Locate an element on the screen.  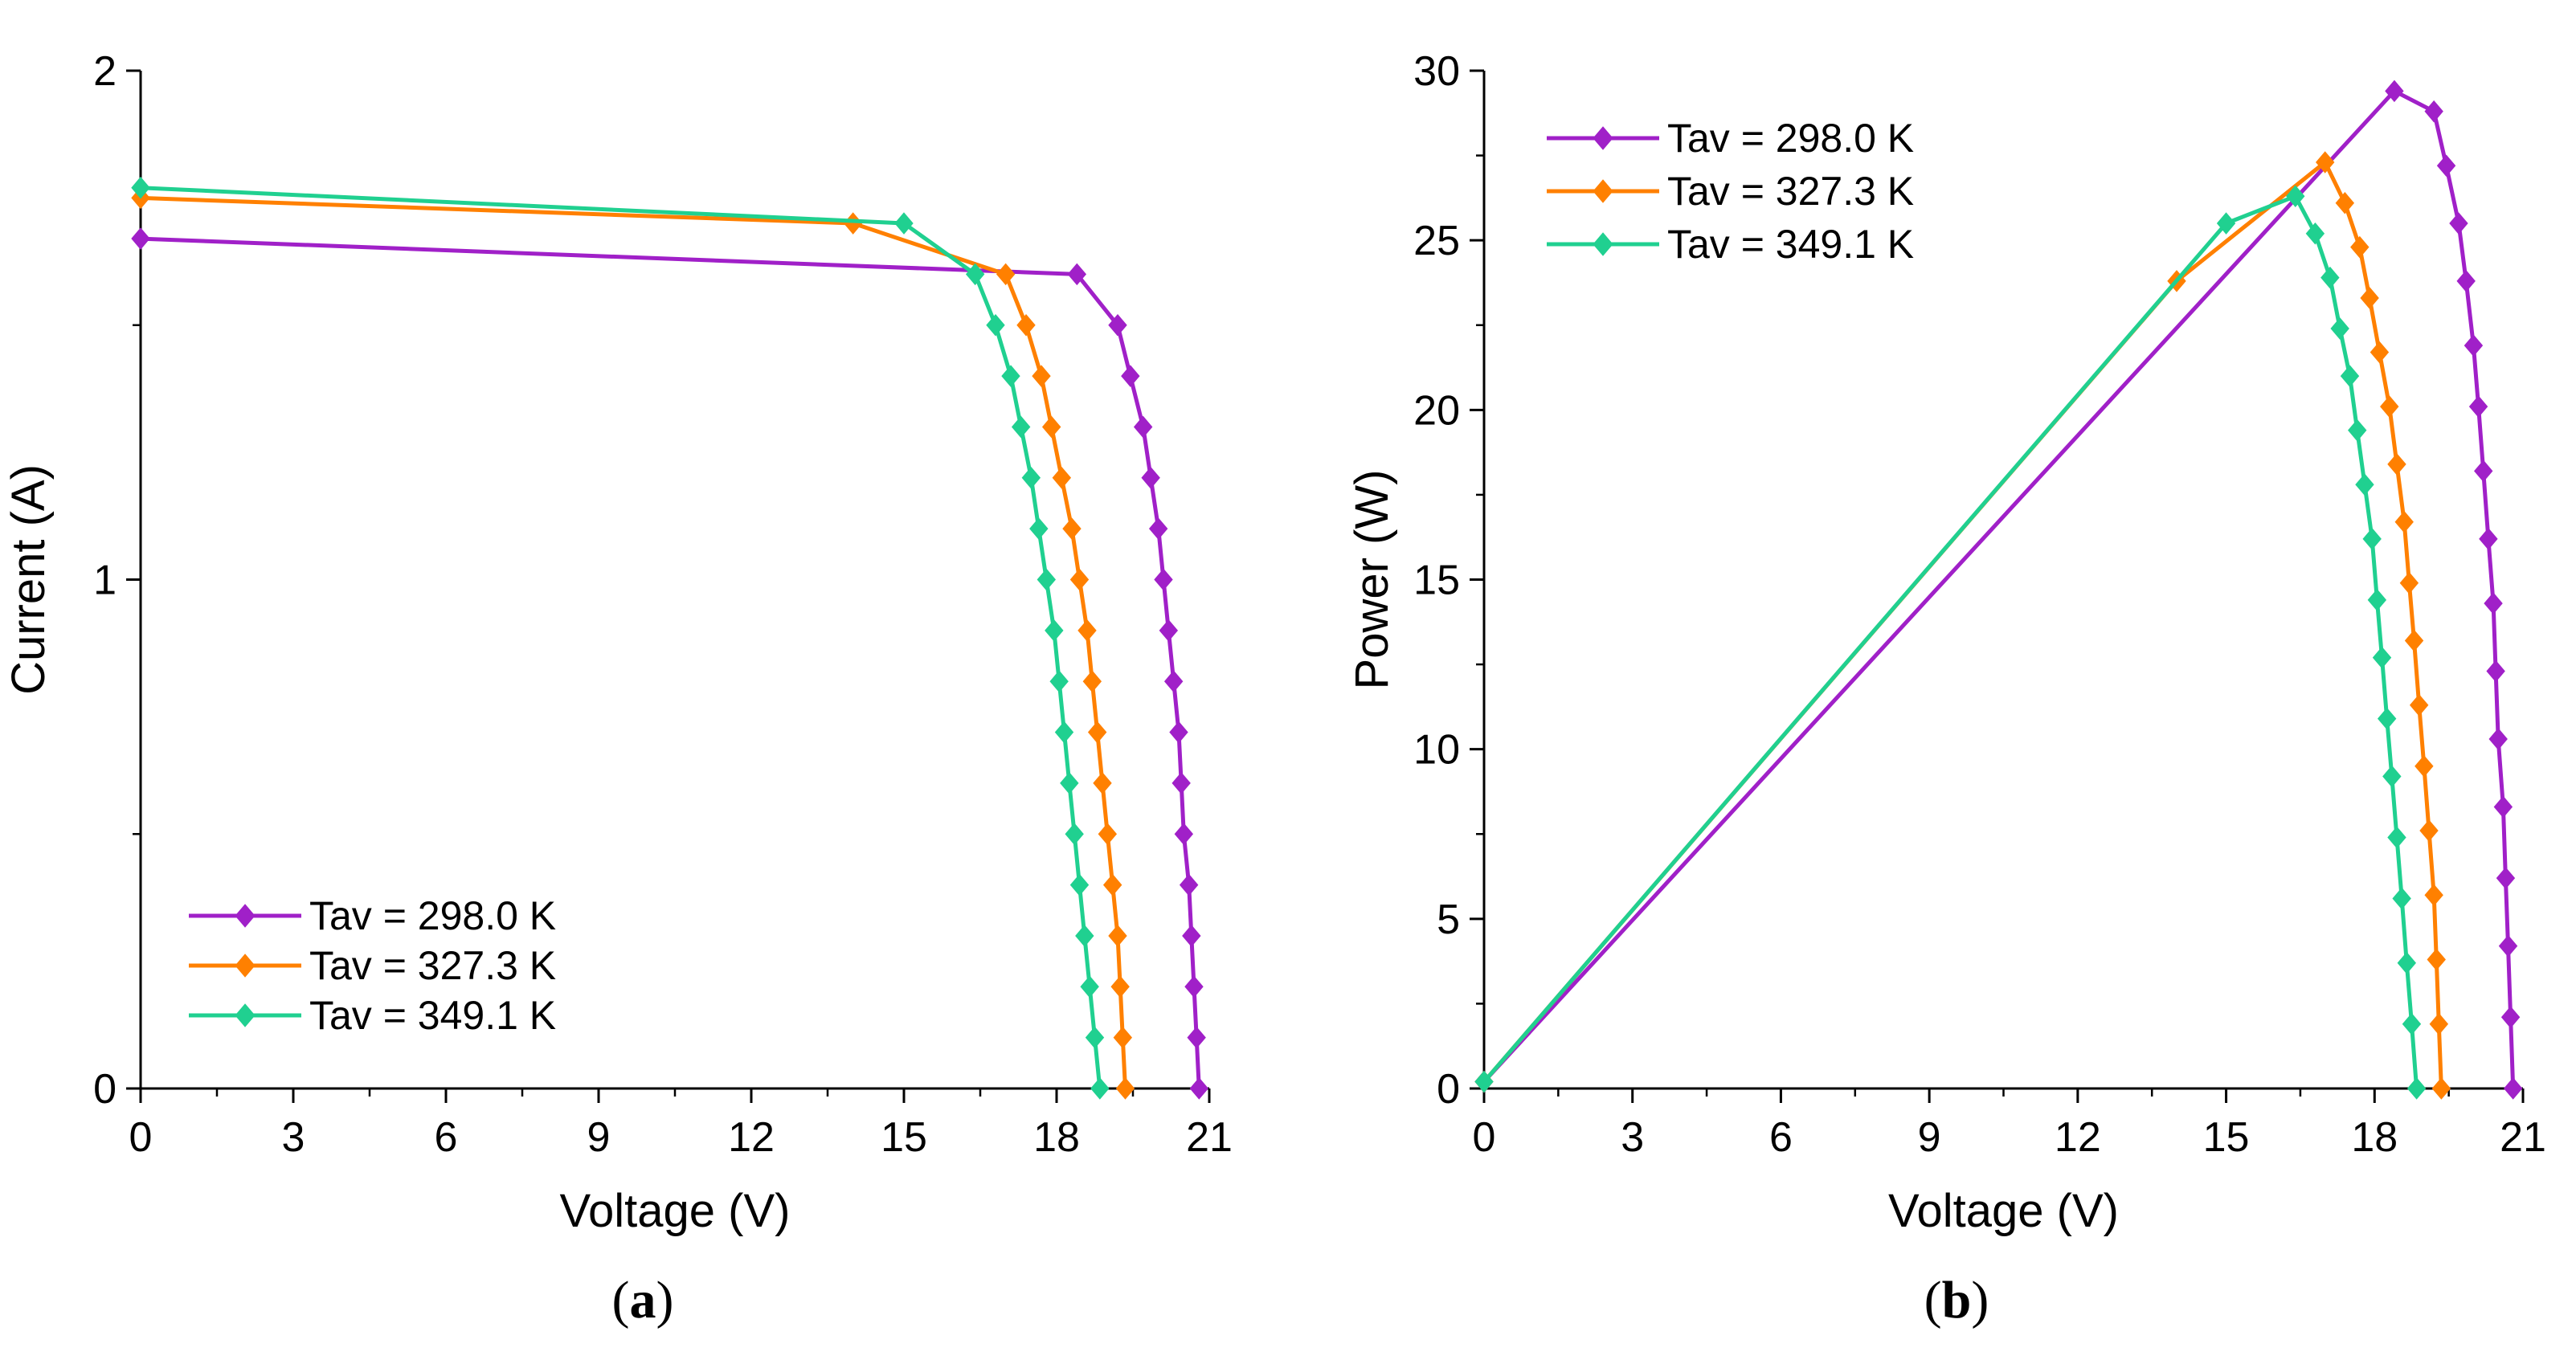
panel-b-legend: Tav = 298.0 K Tav = 327.3 K Tav = 349.1 K is located at coordinates (1731, 191).